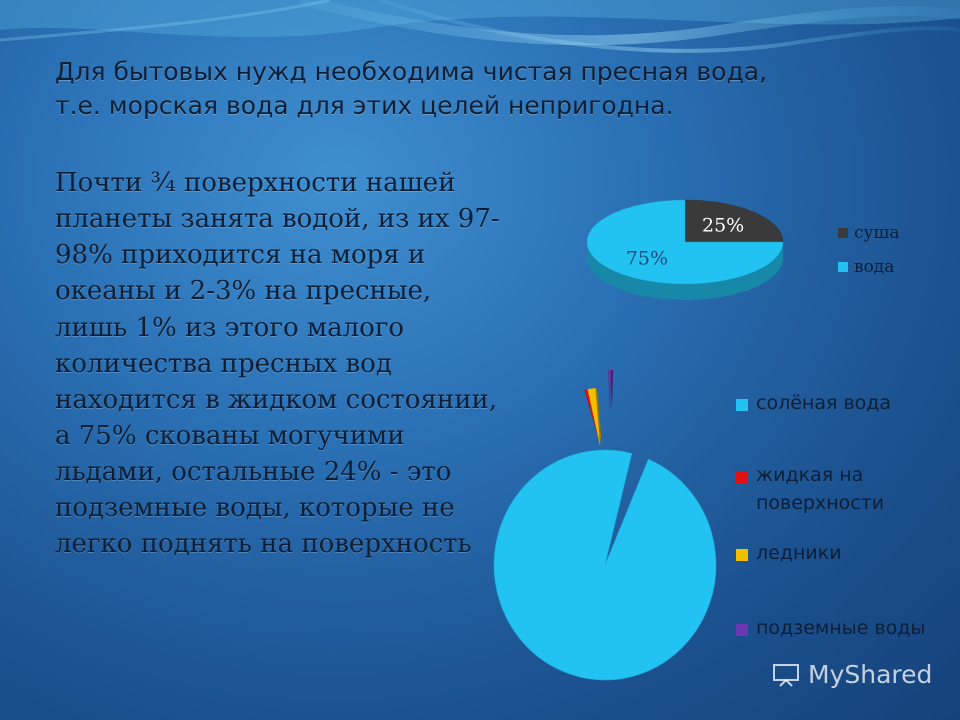  I want to click on legend-swatch-salt-water, so click(742, 405).